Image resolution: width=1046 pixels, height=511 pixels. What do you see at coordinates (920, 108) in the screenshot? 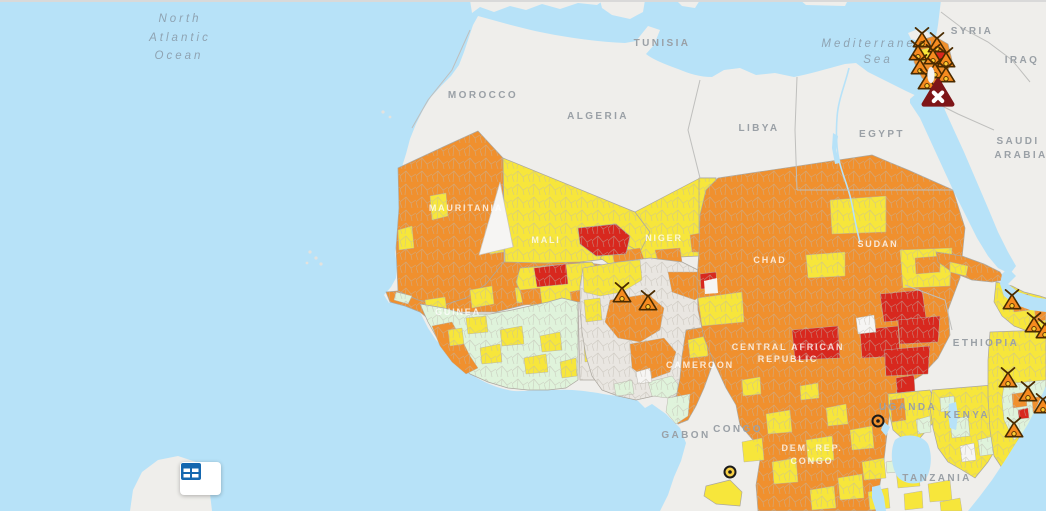
I see `gulf-of-suez` at bounding box center [920, 108].